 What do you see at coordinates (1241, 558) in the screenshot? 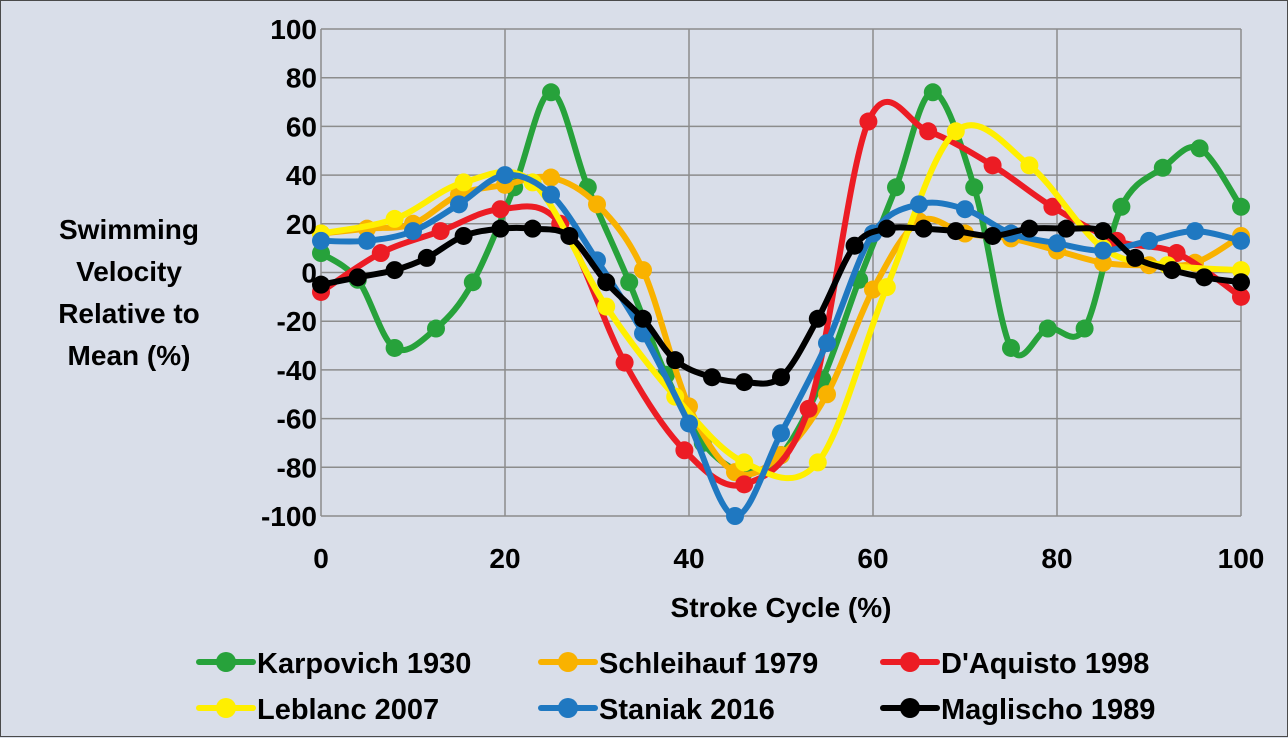
I see `x-tick-label: 100` at bounding box center [1241, 558].